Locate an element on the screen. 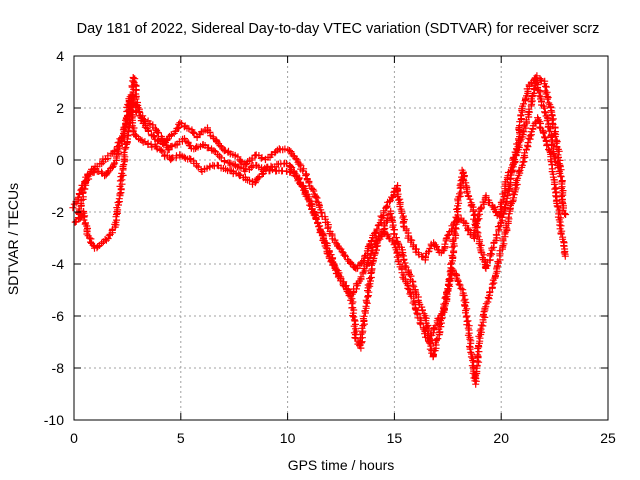 Image resolution: width=640 pixels, height=480 pixels. x-axis-title: GPS time / hours is located at coordinates (341, 465).